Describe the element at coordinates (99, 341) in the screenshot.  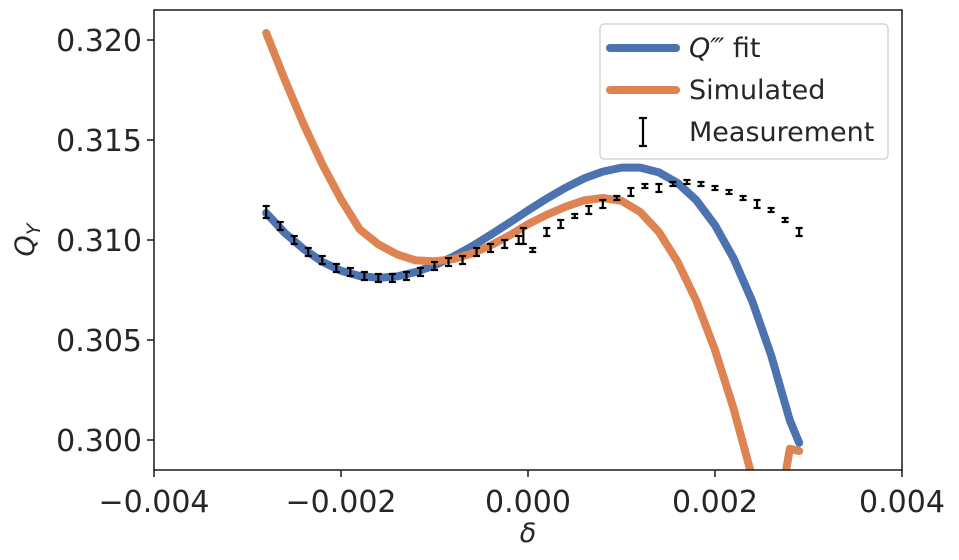
I see `y-tick-label: 0.305` at that location.